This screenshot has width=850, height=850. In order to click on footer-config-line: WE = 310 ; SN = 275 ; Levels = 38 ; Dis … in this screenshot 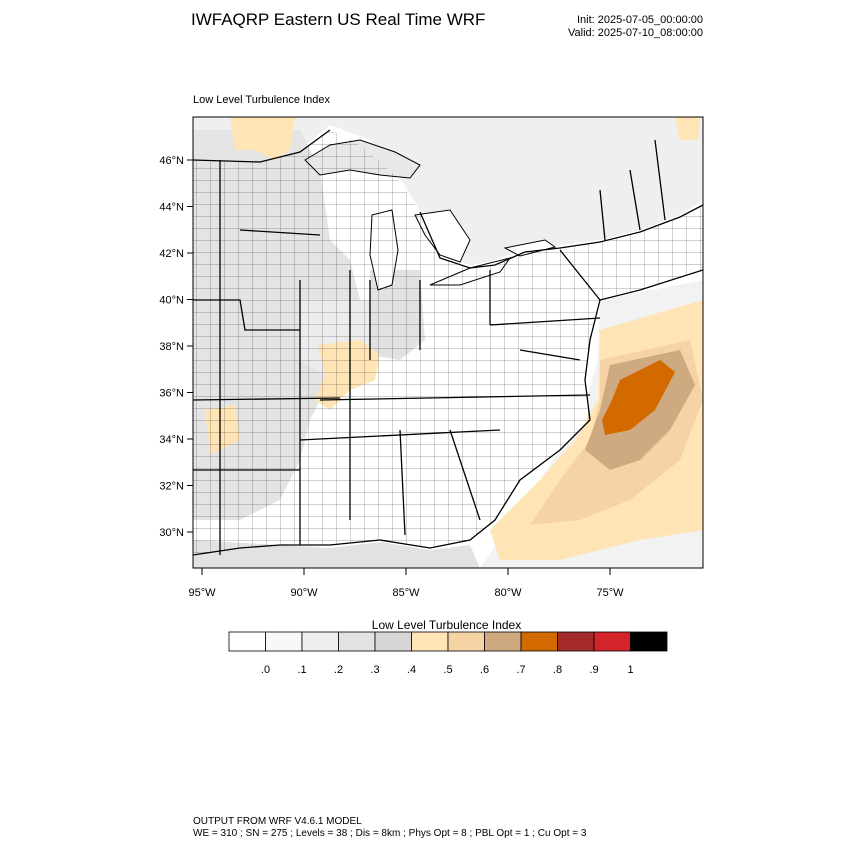, I will do `click(389, 833)`.